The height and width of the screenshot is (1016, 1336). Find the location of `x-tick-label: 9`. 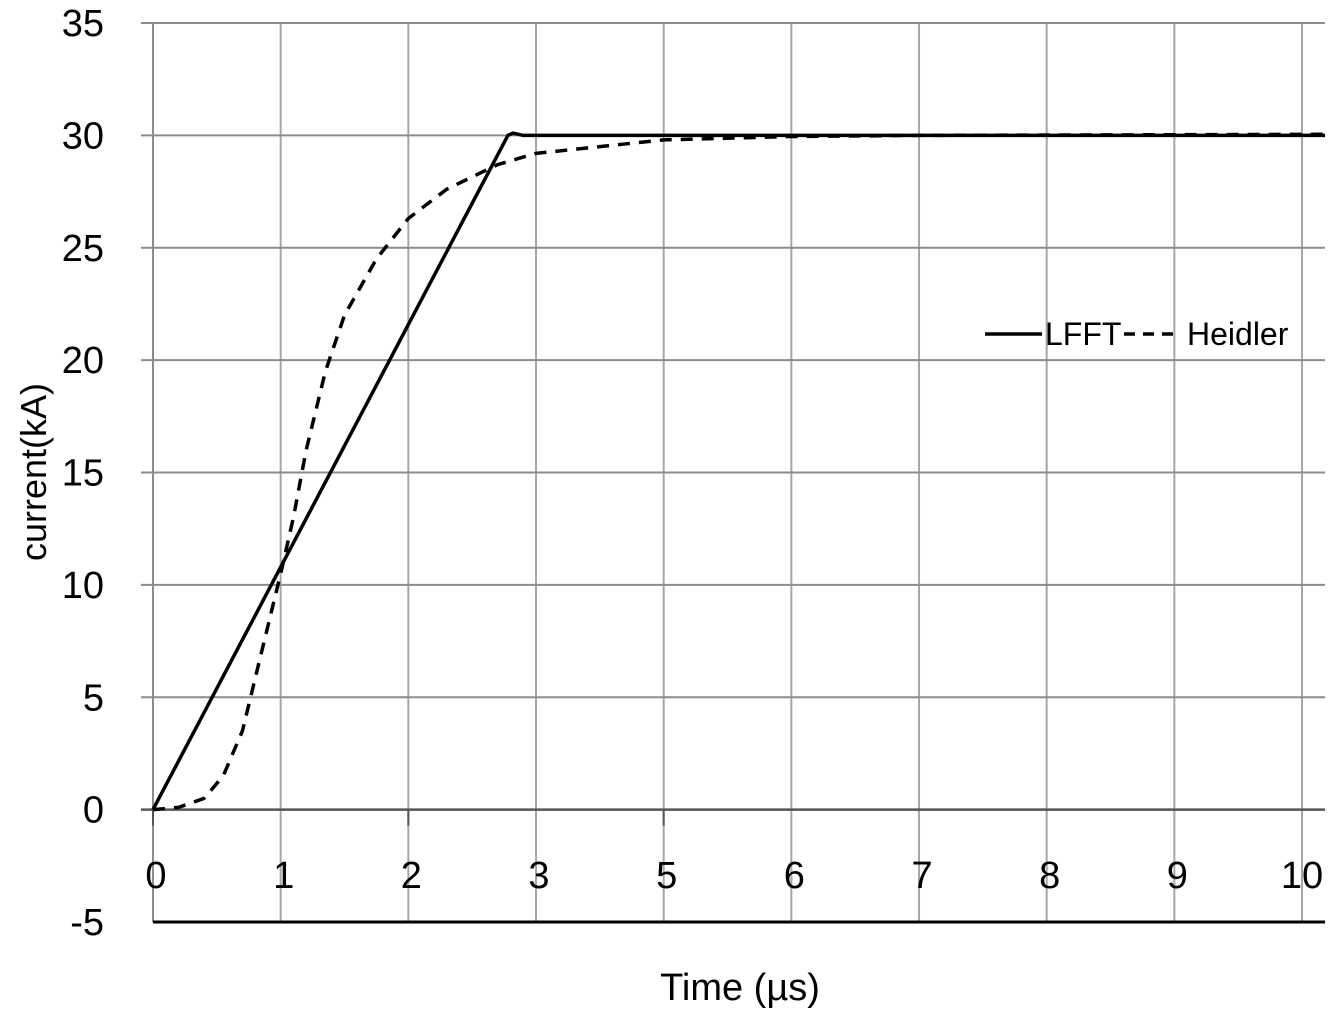

x-tick-label: 9 is located at coordinates (1177, 876).